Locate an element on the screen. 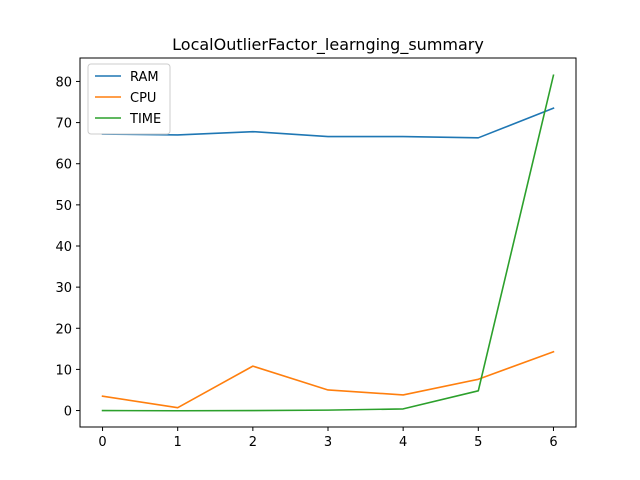 Image resolution: width=640 pixels, height=480 pixels. legend-label-cpu: CPU is located at coordinates (143, 98).